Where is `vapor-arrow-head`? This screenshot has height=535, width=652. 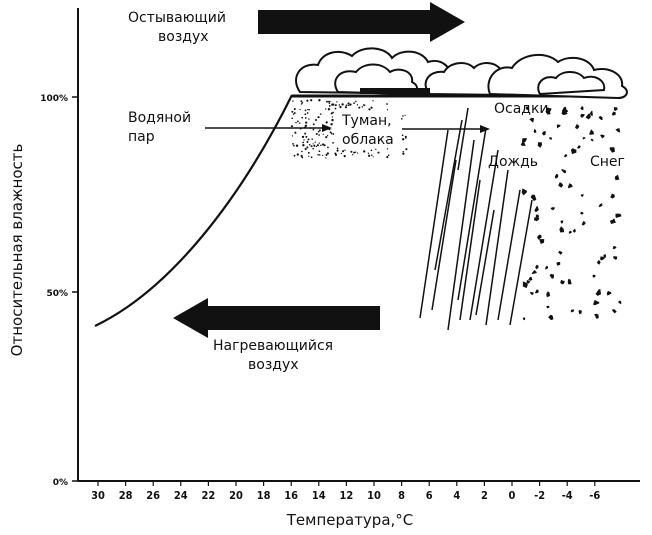 vapor-arrow-head is located at coordinates (327, 128).